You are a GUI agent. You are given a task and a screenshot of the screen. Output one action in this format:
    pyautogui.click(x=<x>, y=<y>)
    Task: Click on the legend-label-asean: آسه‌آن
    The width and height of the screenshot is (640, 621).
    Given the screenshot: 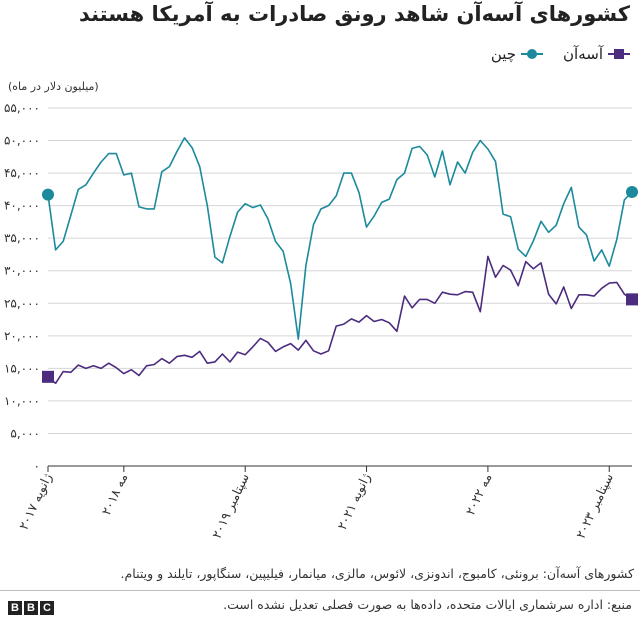 What is the action you would take?
    pyautogui.click(x=583, y=54)
    